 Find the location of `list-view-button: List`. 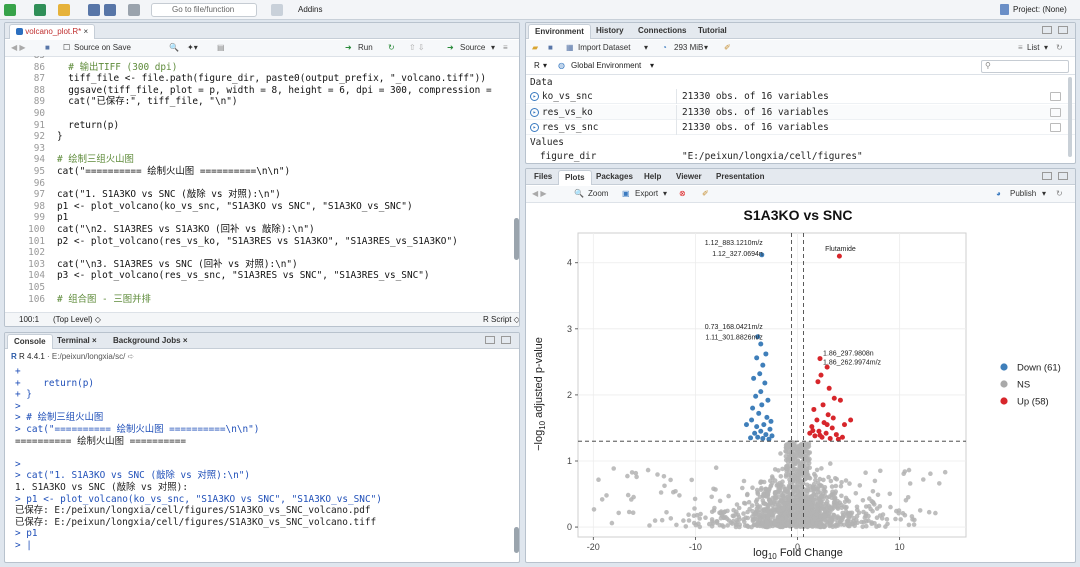

list-view-button: List is located at coordinates (1033, 47).